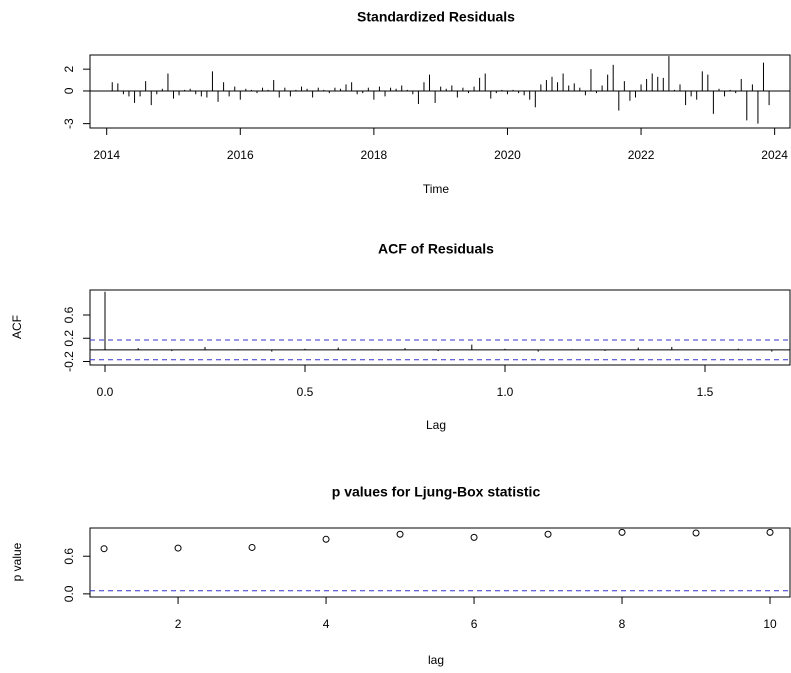 This screenshot has height=673, width=791. What do you see at coordinates (622, 624) in the screenshot?
I see `x-tick-label: 8` at bounding box center [622, 624].